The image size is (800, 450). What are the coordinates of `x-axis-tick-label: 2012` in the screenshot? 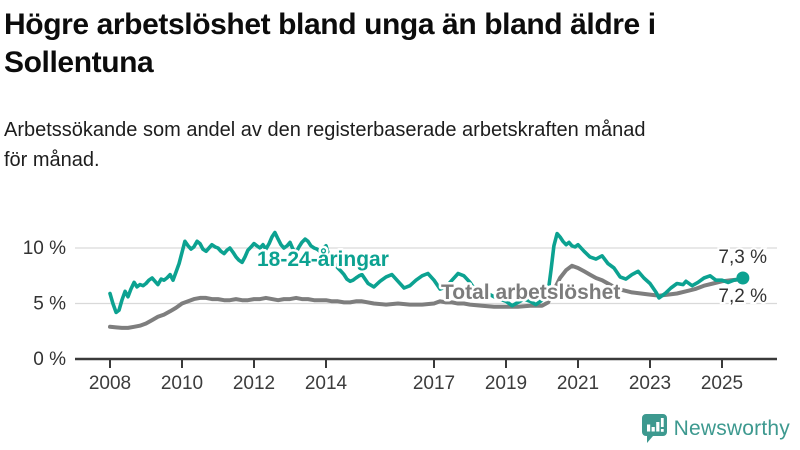 It's located at (254, 383).